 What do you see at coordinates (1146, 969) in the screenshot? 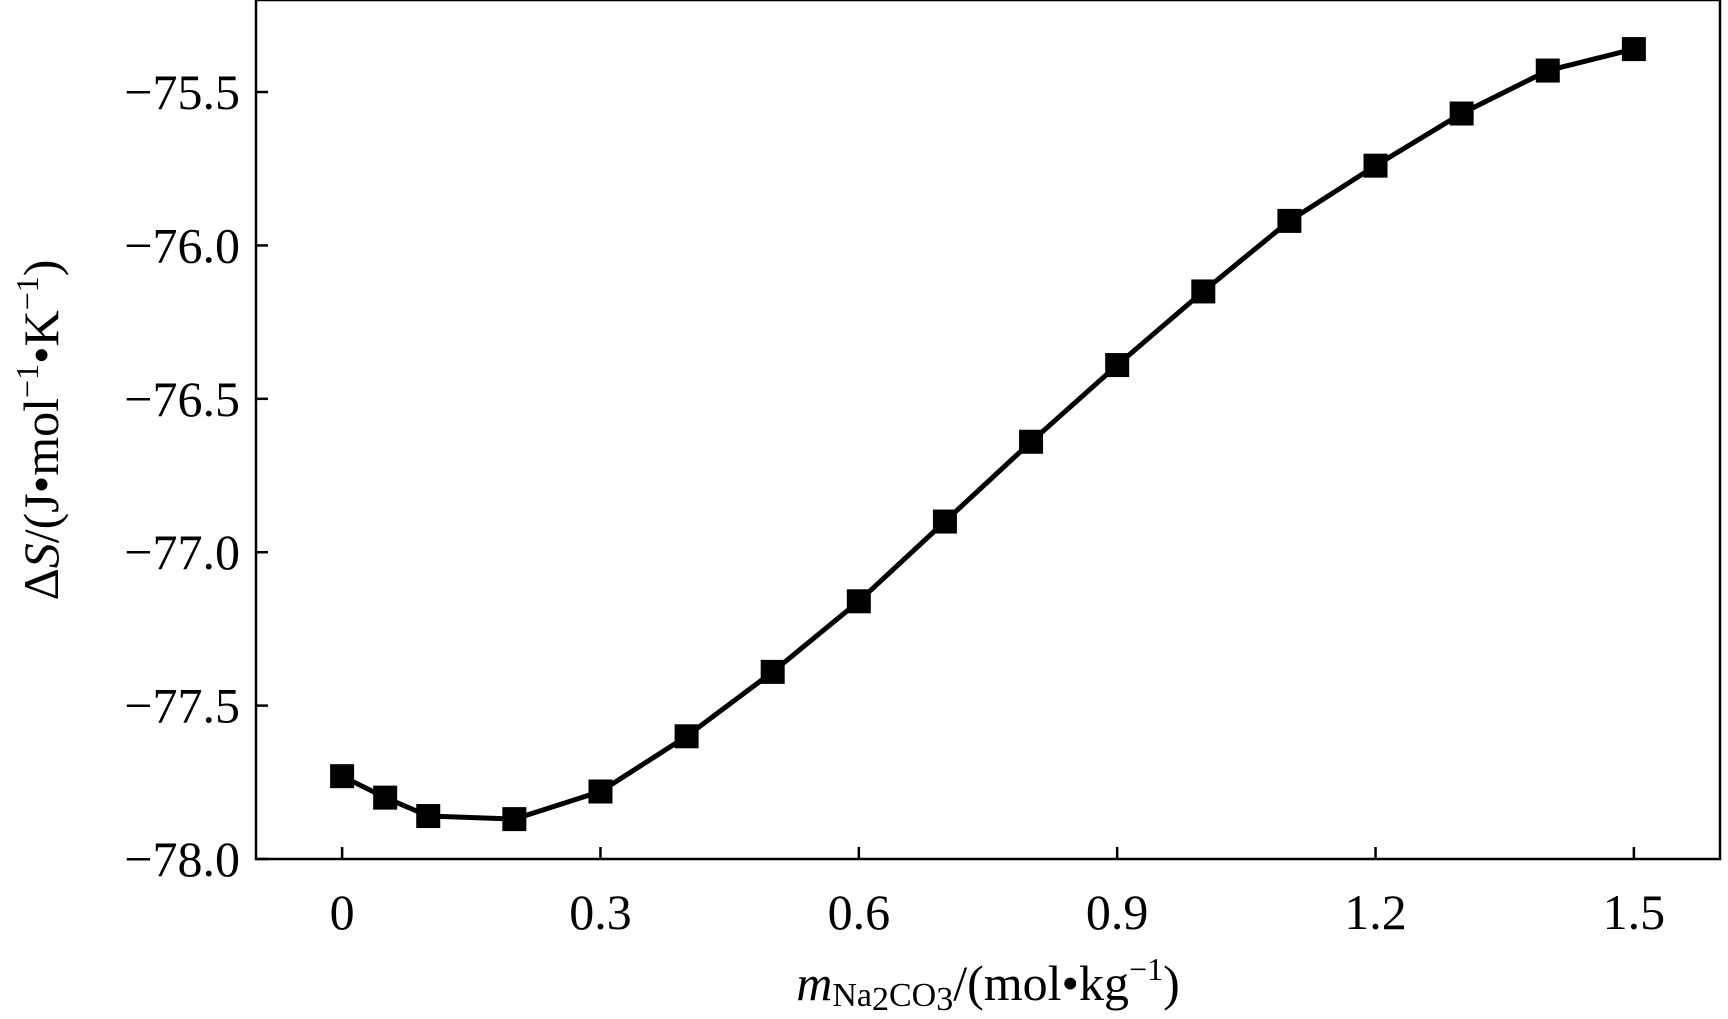
I see `x-label-exp: −1` at bounding box center [1146, 969].